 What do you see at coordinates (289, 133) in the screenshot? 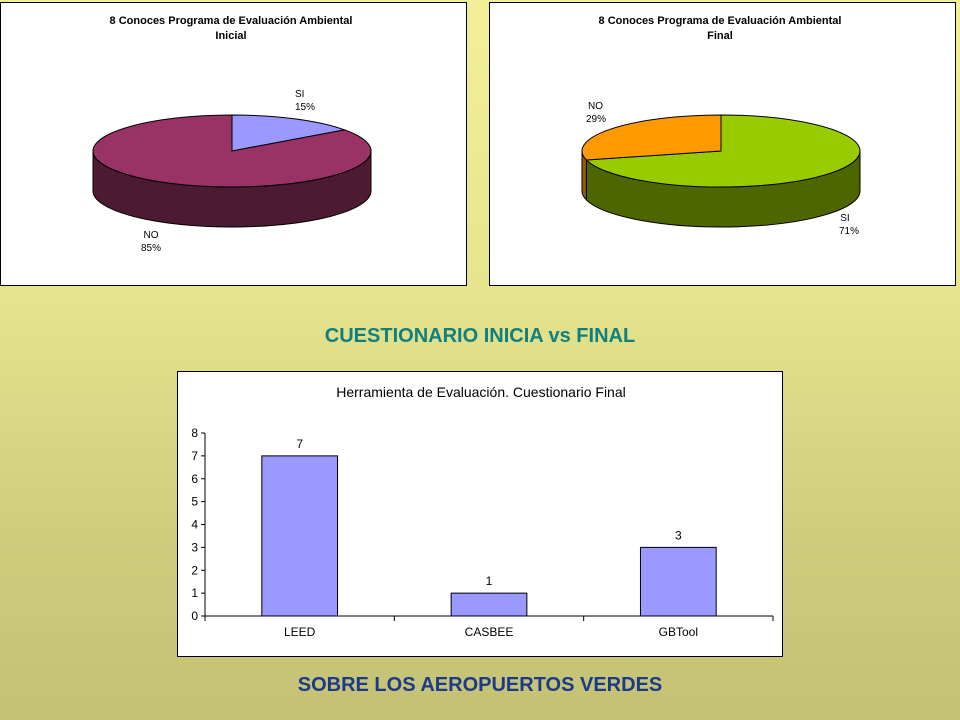
I see `pie-inicial-slice-si` at bounding box center [289, 133].